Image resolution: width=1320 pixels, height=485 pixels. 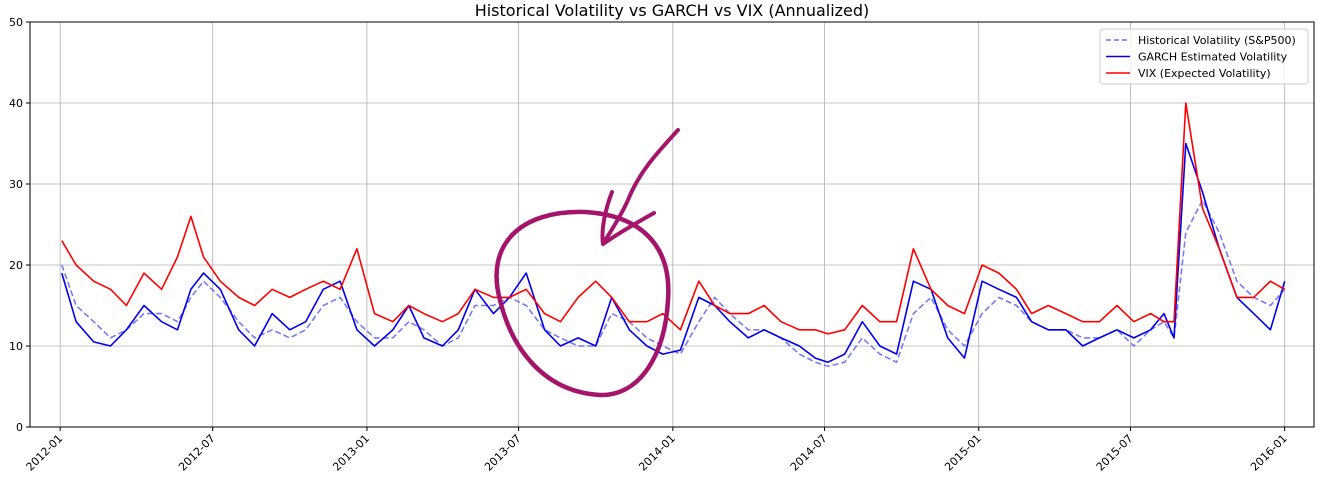 I want to click on y-tick-label: 30, so click(x=16, y=184).